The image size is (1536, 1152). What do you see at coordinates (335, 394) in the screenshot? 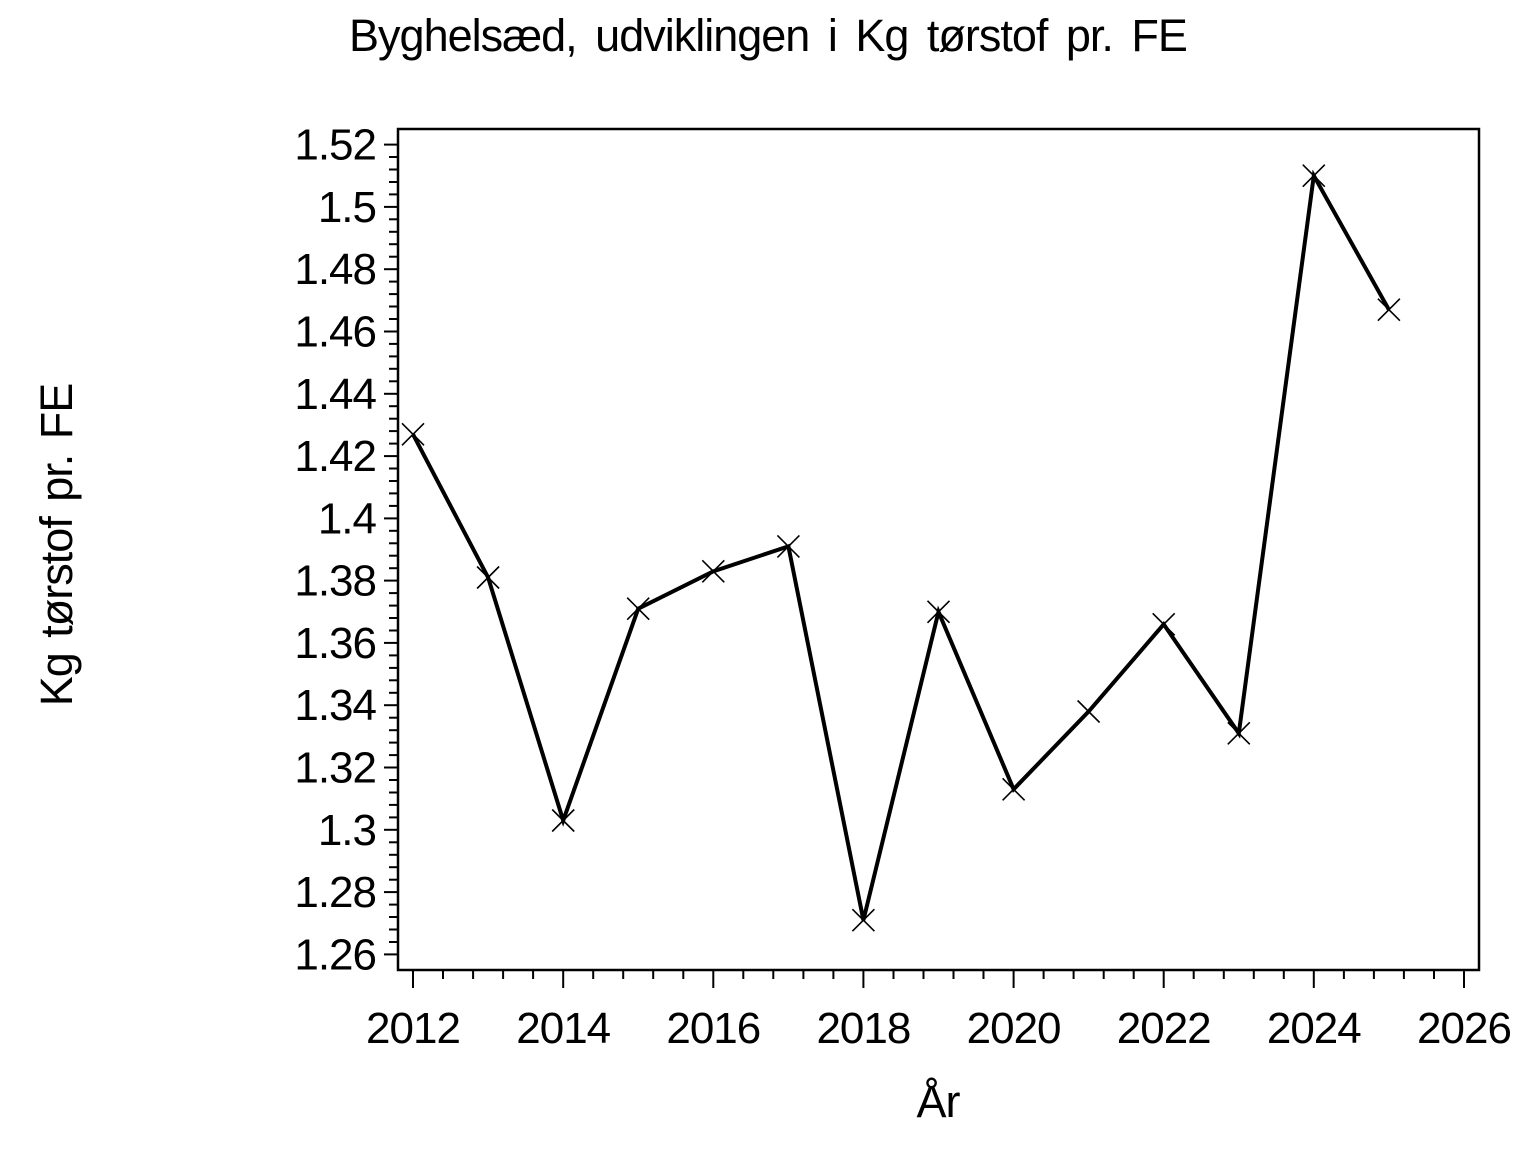
I see `y-tick-label: 1.44` at bounding box center [335, 394].